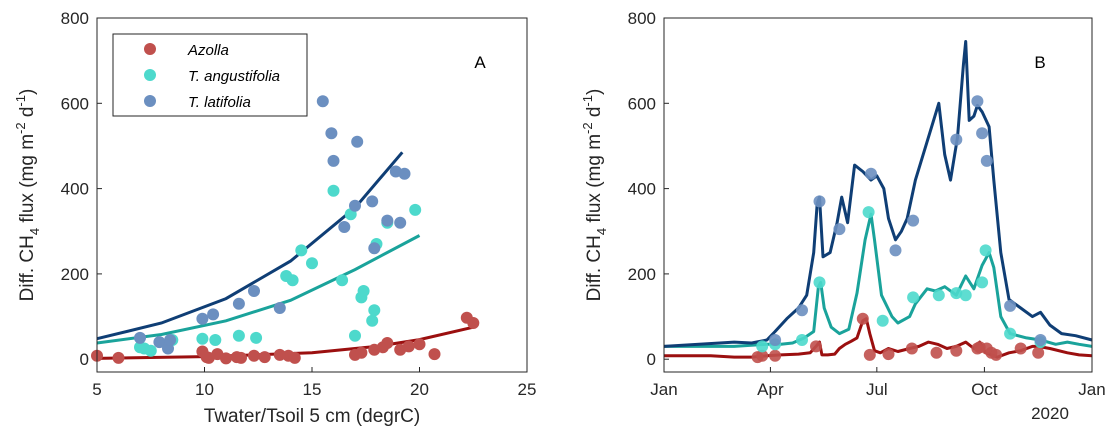  I want to click on ylabel-a-part2: flux (mg m, so click(27, 181).